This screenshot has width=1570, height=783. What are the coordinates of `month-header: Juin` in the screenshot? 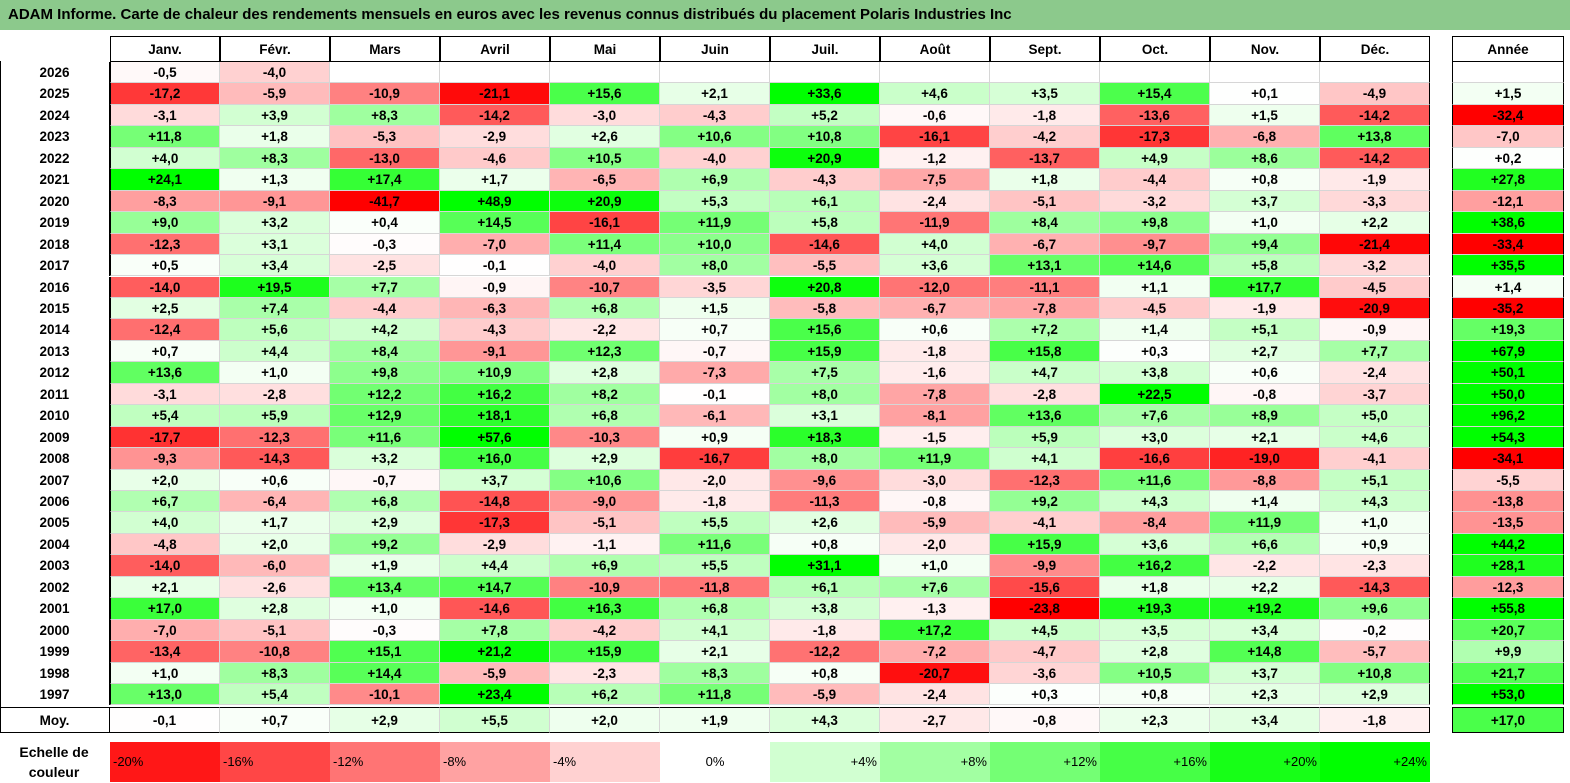 It's located at (715, 49).